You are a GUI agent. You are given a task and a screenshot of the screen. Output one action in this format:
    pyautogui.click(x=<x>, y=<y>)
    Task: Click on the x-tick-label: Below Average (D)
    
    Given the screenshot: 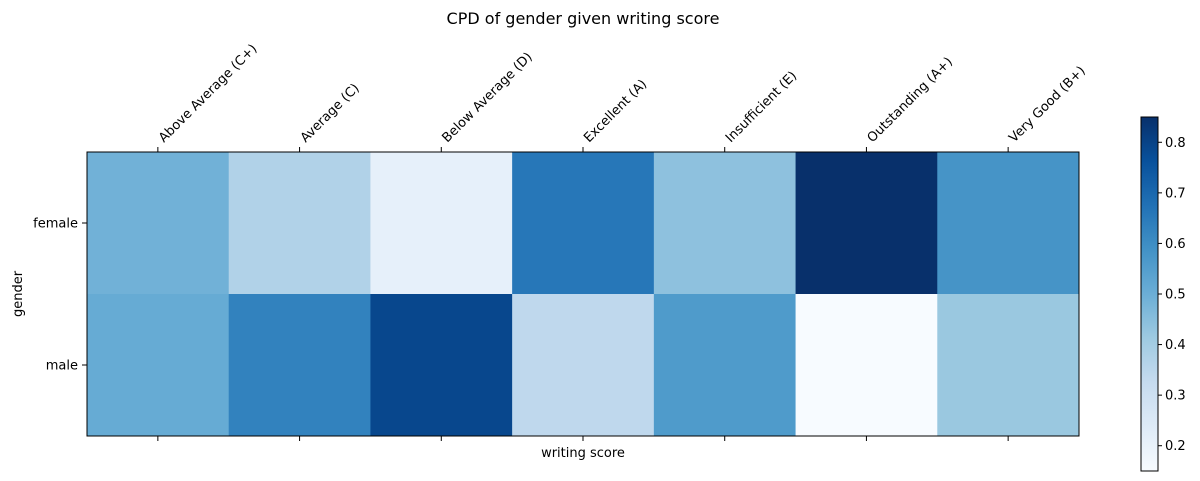 What is the action you would take?
    pyautogui.click(x=488, y=98)
    